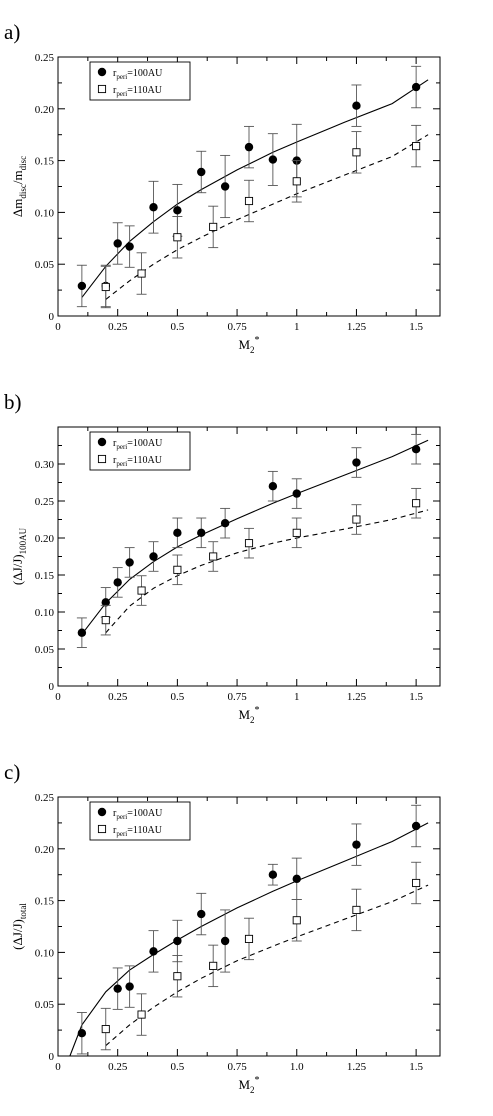 The height and width of the screenshot is (1116, 493). Describe the element at coordinates (297, 1067) in the screenshot. I see `x-tick-label: 1.0` at that location.